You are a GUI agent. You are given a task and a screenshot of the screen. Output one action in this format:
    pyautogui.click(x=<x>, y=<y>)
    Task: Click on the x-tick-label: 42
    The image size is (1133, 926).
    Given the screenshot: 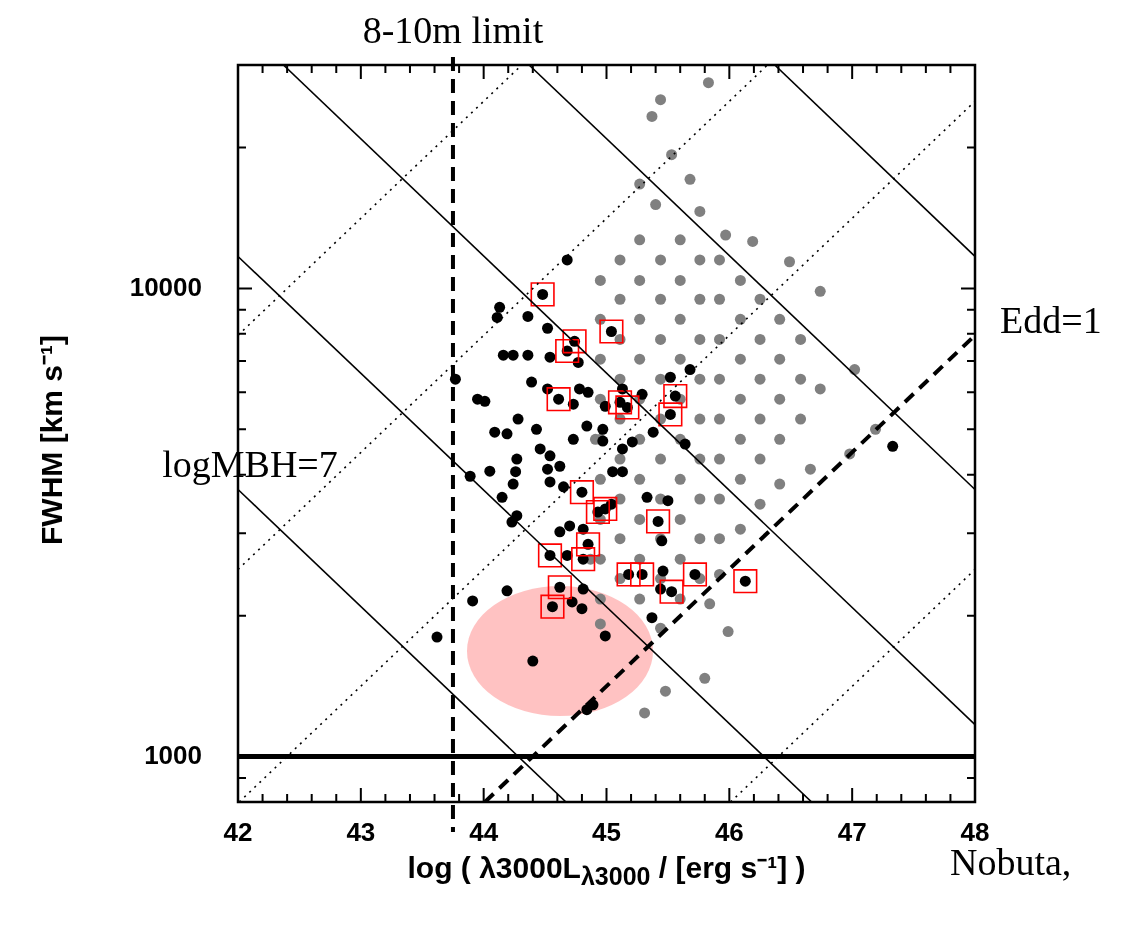 What is the action you would take?
    pyautogui.click(x=238, y=831)
    